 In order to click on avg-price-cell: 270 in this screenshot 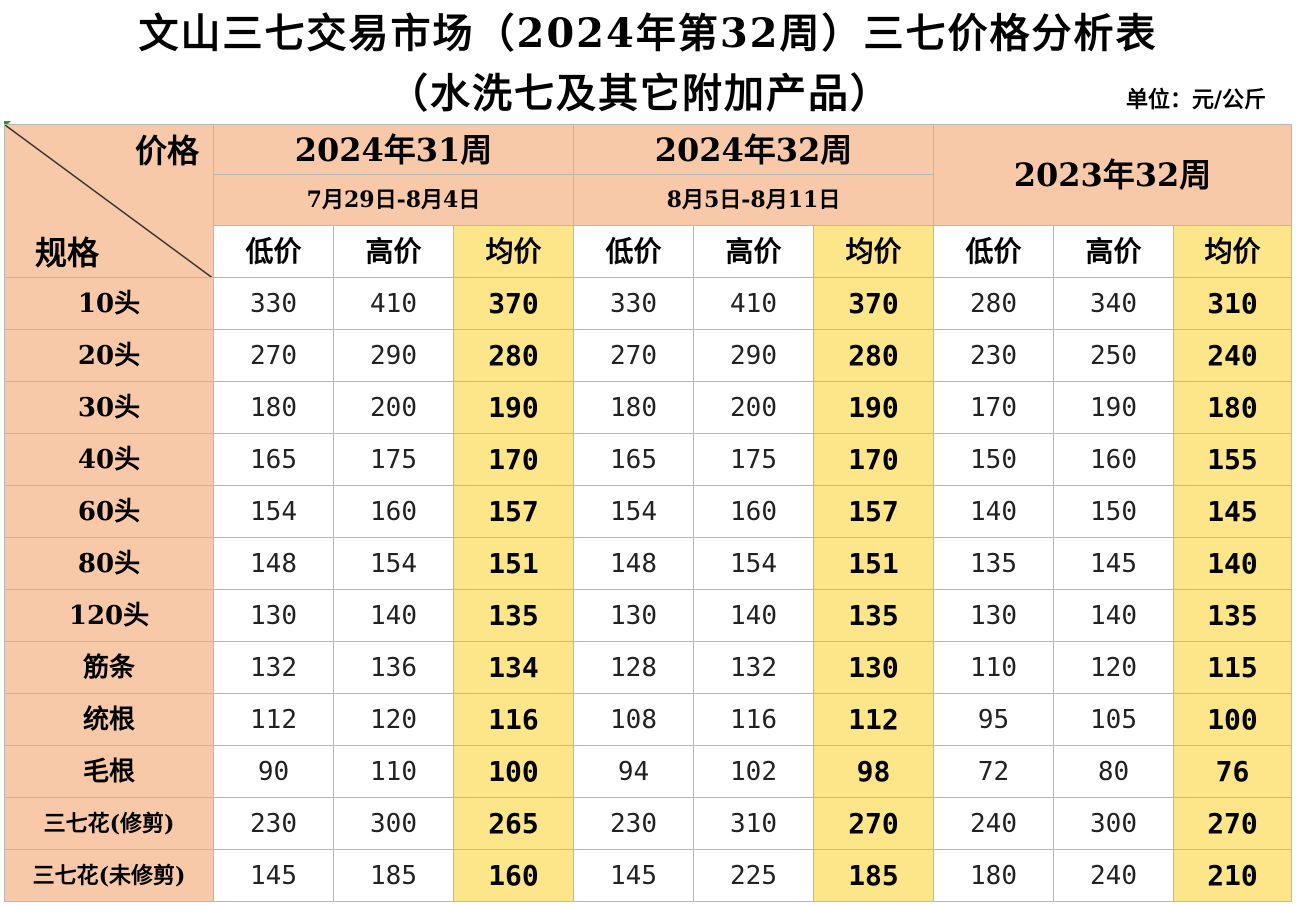, I will do `click(873, 823)`.